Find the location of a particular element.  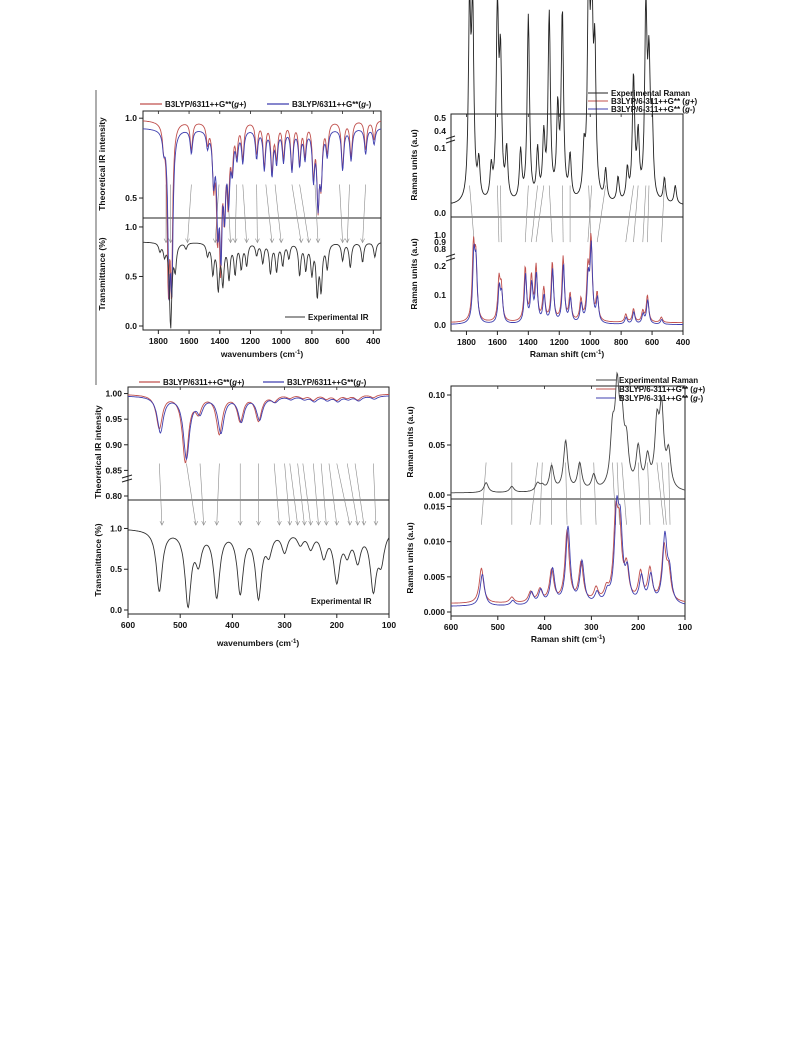

raman-high-lower-ytick-08: 0.8 is located at coordinates (440, 249).